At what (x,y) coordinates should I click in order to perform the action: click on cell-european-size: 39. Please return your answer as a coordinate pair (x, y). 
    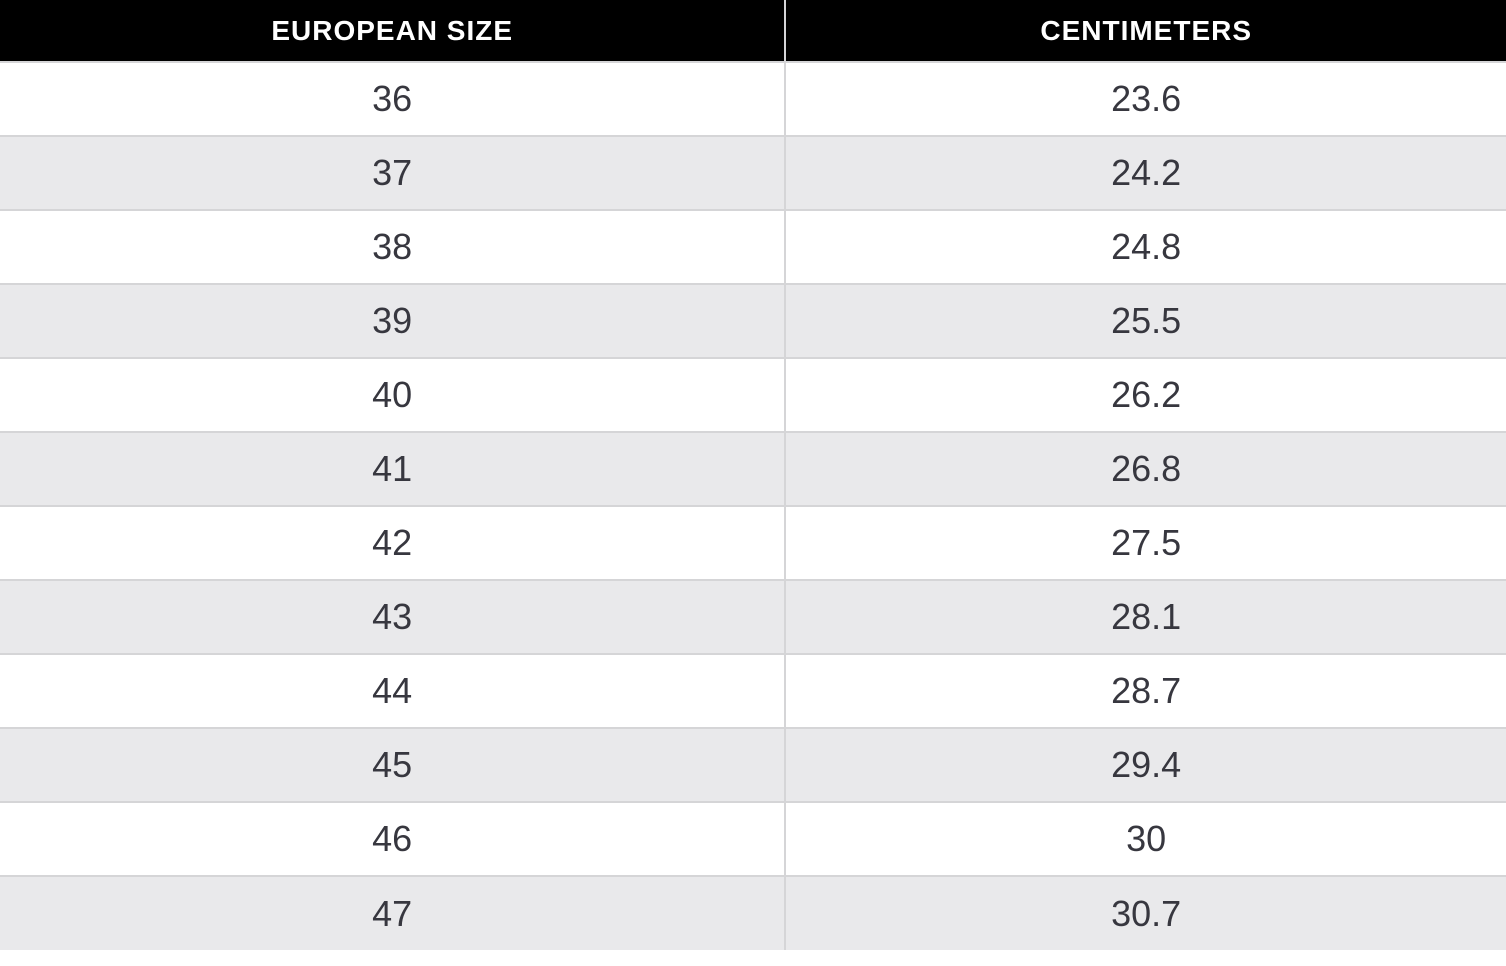
    Looking at the image, I should click on (393, 320).